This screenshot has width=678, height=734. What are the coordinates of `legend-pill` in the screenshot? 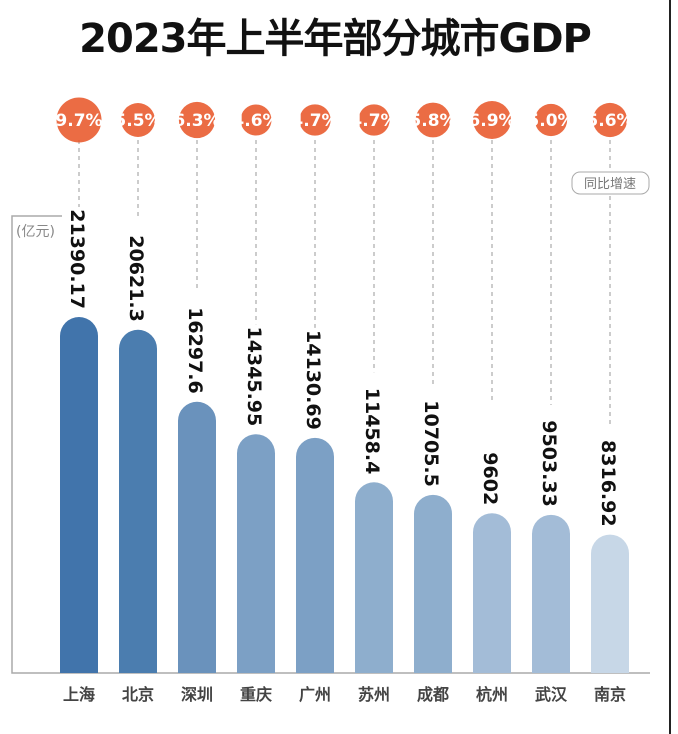 It's located at (610, 183).